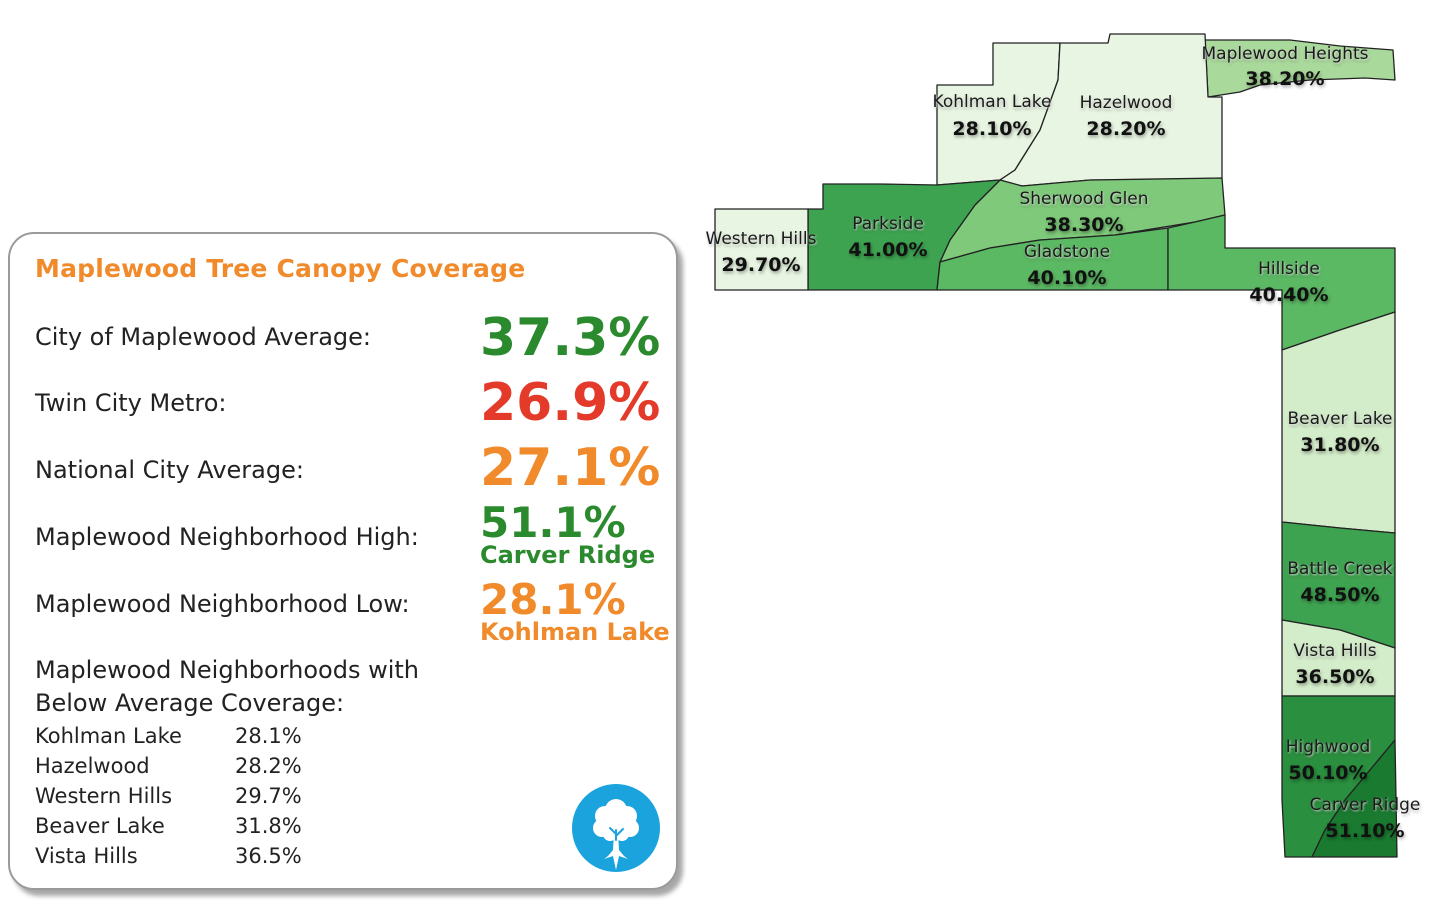 This screenshot has width=1447, height=913. What do you see at coordinates (227, 537) in the screenshot?
I see `stat-high-label: Maplewood Neighborhood High:` at bounding box center [227, 537].